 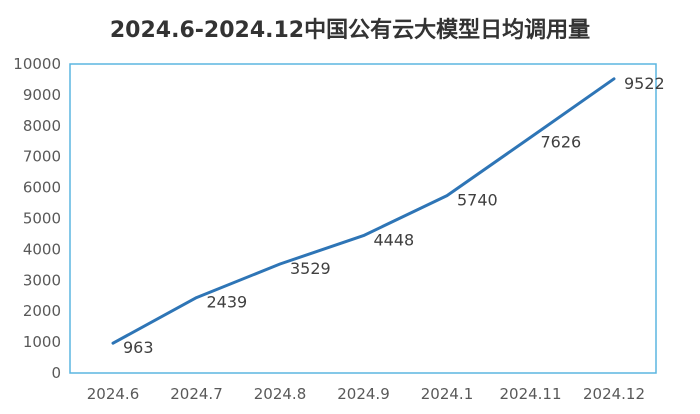 I want to click on y-tick-label: 10000, so click(x=37, y=64).